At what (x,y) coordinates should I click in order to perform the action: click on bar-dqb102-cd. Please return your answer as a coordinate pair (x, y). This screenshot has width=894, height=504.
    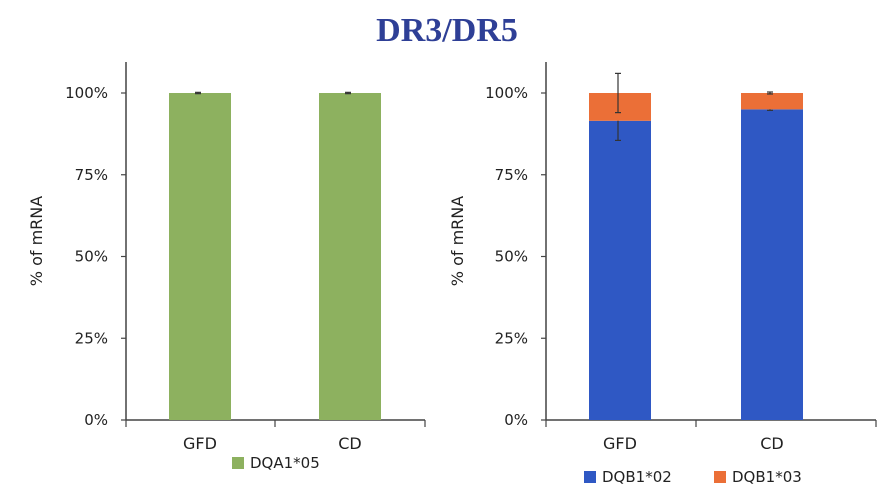
    Looking at the image, I should click on (772, 264).